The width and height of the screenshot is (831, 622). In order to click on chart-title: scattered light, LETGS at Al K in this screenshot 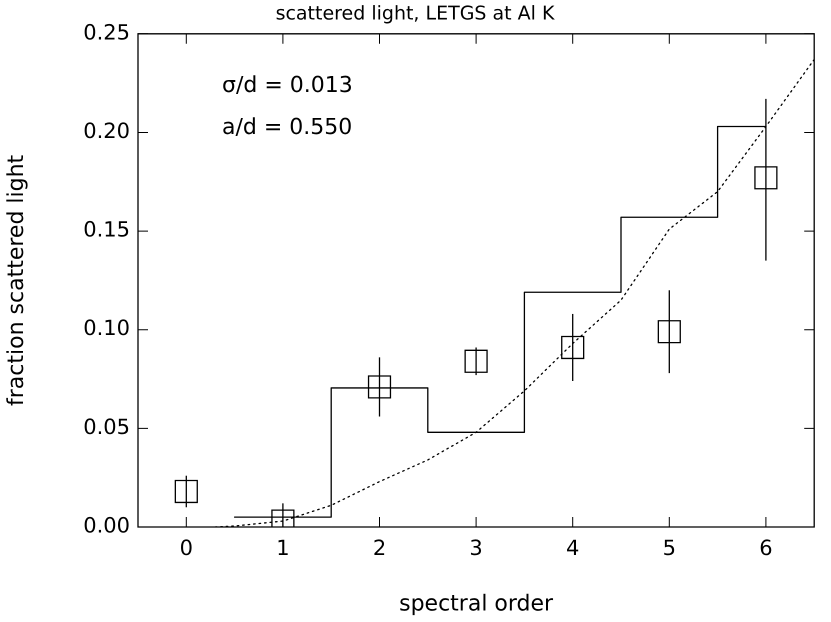, I will do `click(415, 13)`.